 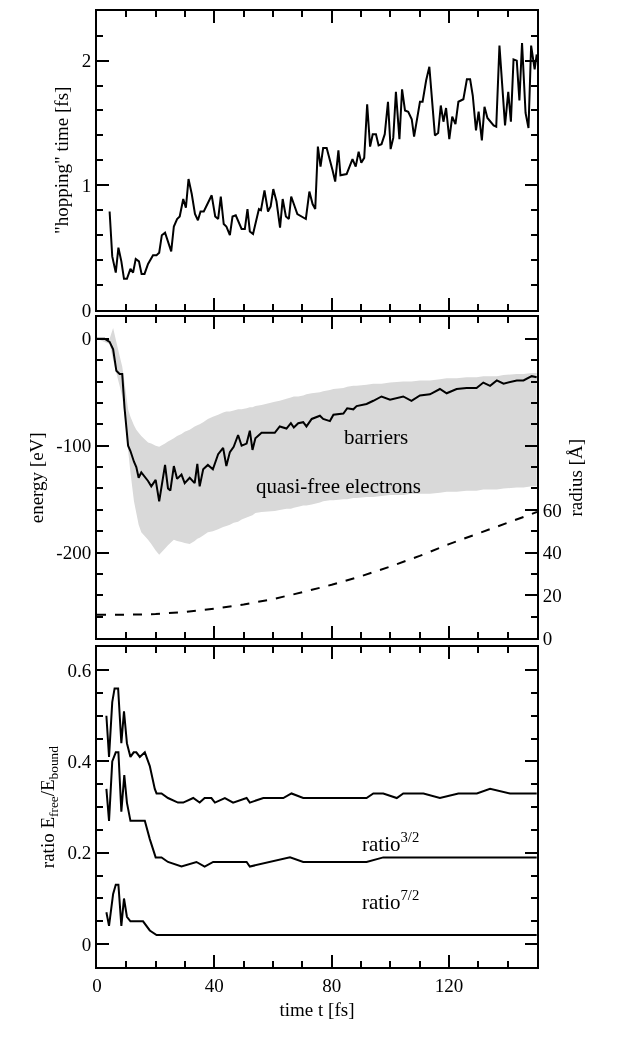 What do you see at coordinates (338, 486) in the screenshot?
I see `annotation: quasi-free electrons` at bounding box center [338, 486].